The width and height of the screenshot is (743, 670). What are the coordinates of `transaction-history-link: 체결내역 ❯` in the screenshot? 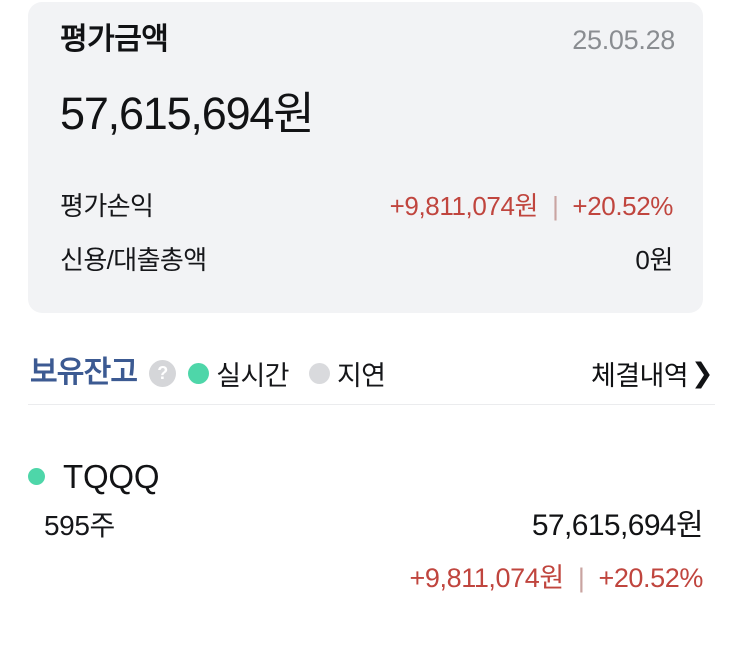 It's located at (652, 373).